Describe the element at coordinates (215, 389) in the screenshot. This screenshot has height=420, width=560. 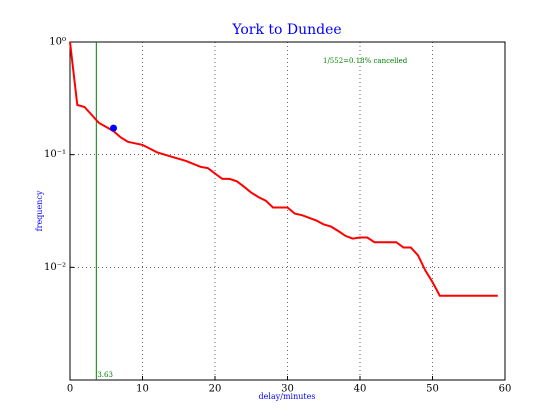
I see `x-tick-label: 20` at that location.